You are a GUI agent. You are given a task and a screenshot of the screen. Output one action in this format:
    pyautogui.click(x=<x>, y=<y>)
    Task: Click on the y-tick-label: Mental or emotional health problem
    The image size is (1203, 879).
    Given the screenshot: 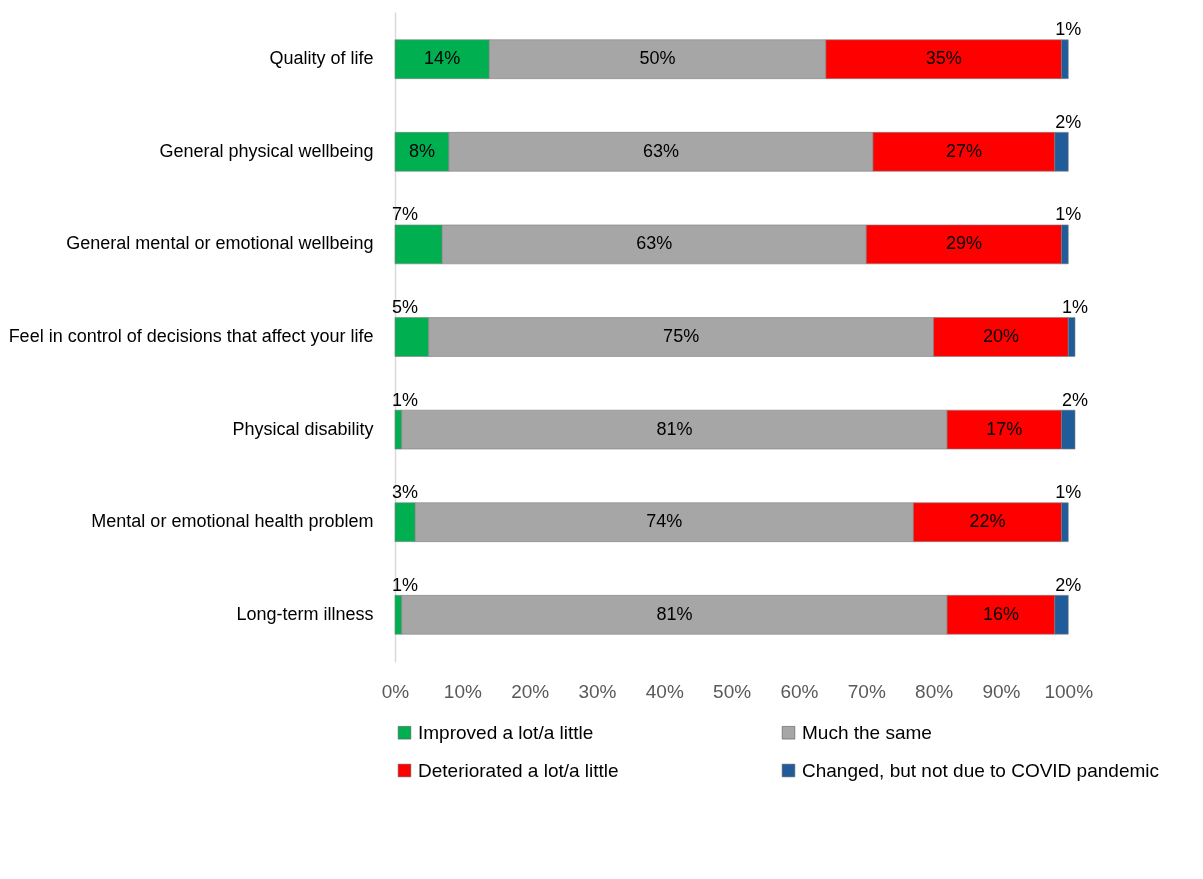 What is the action you would take?
    pyautogui.click(x=232, y=521)
    